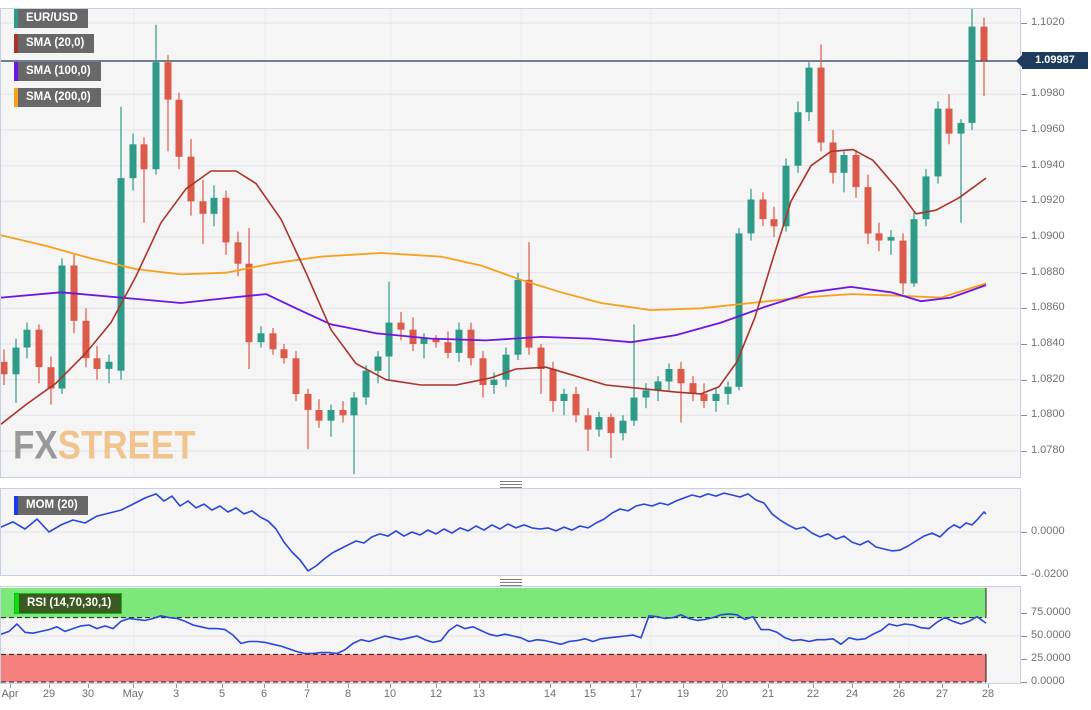 This screenshot has width=1091, height=710. I want to click on rsi-color-bar, so click(17, 603).